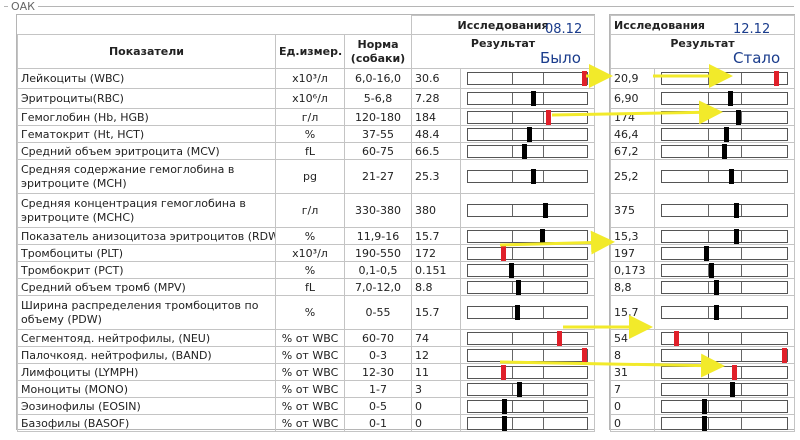 The height and width of the screenshot is (440, 800). I want to click on table-row: 0, so click(702, 423).